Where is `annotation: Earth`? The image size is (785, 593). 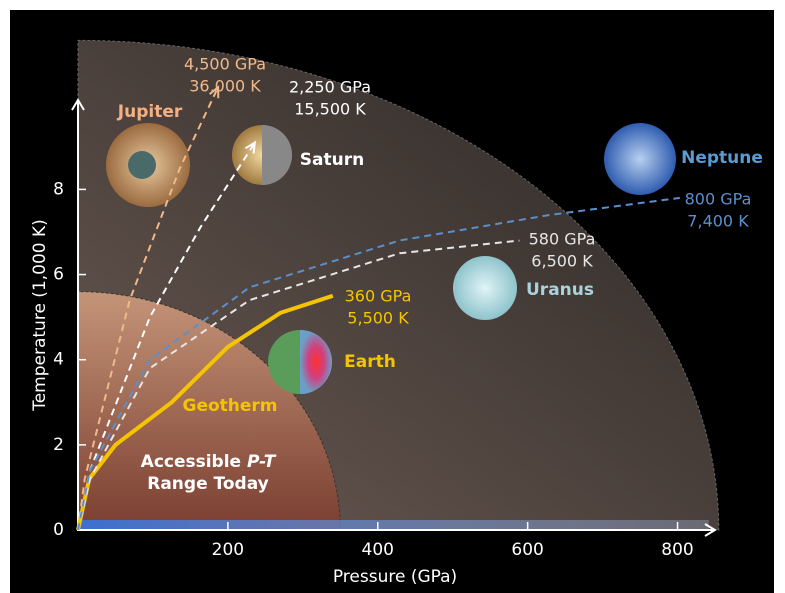
annotation: Earth is located at coordinates (370, 362).